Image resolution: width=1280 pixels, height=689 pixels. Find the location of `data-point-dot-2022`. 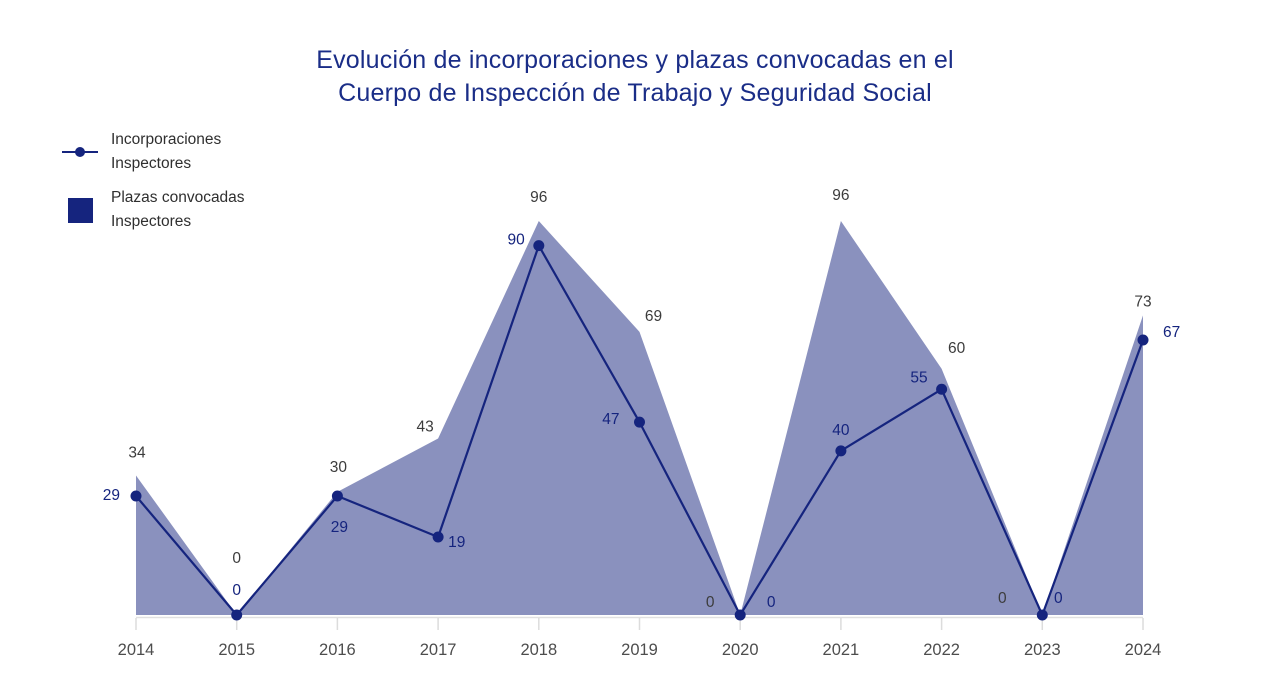

data-point-dot-2022 is located at coordinates (942, 389).